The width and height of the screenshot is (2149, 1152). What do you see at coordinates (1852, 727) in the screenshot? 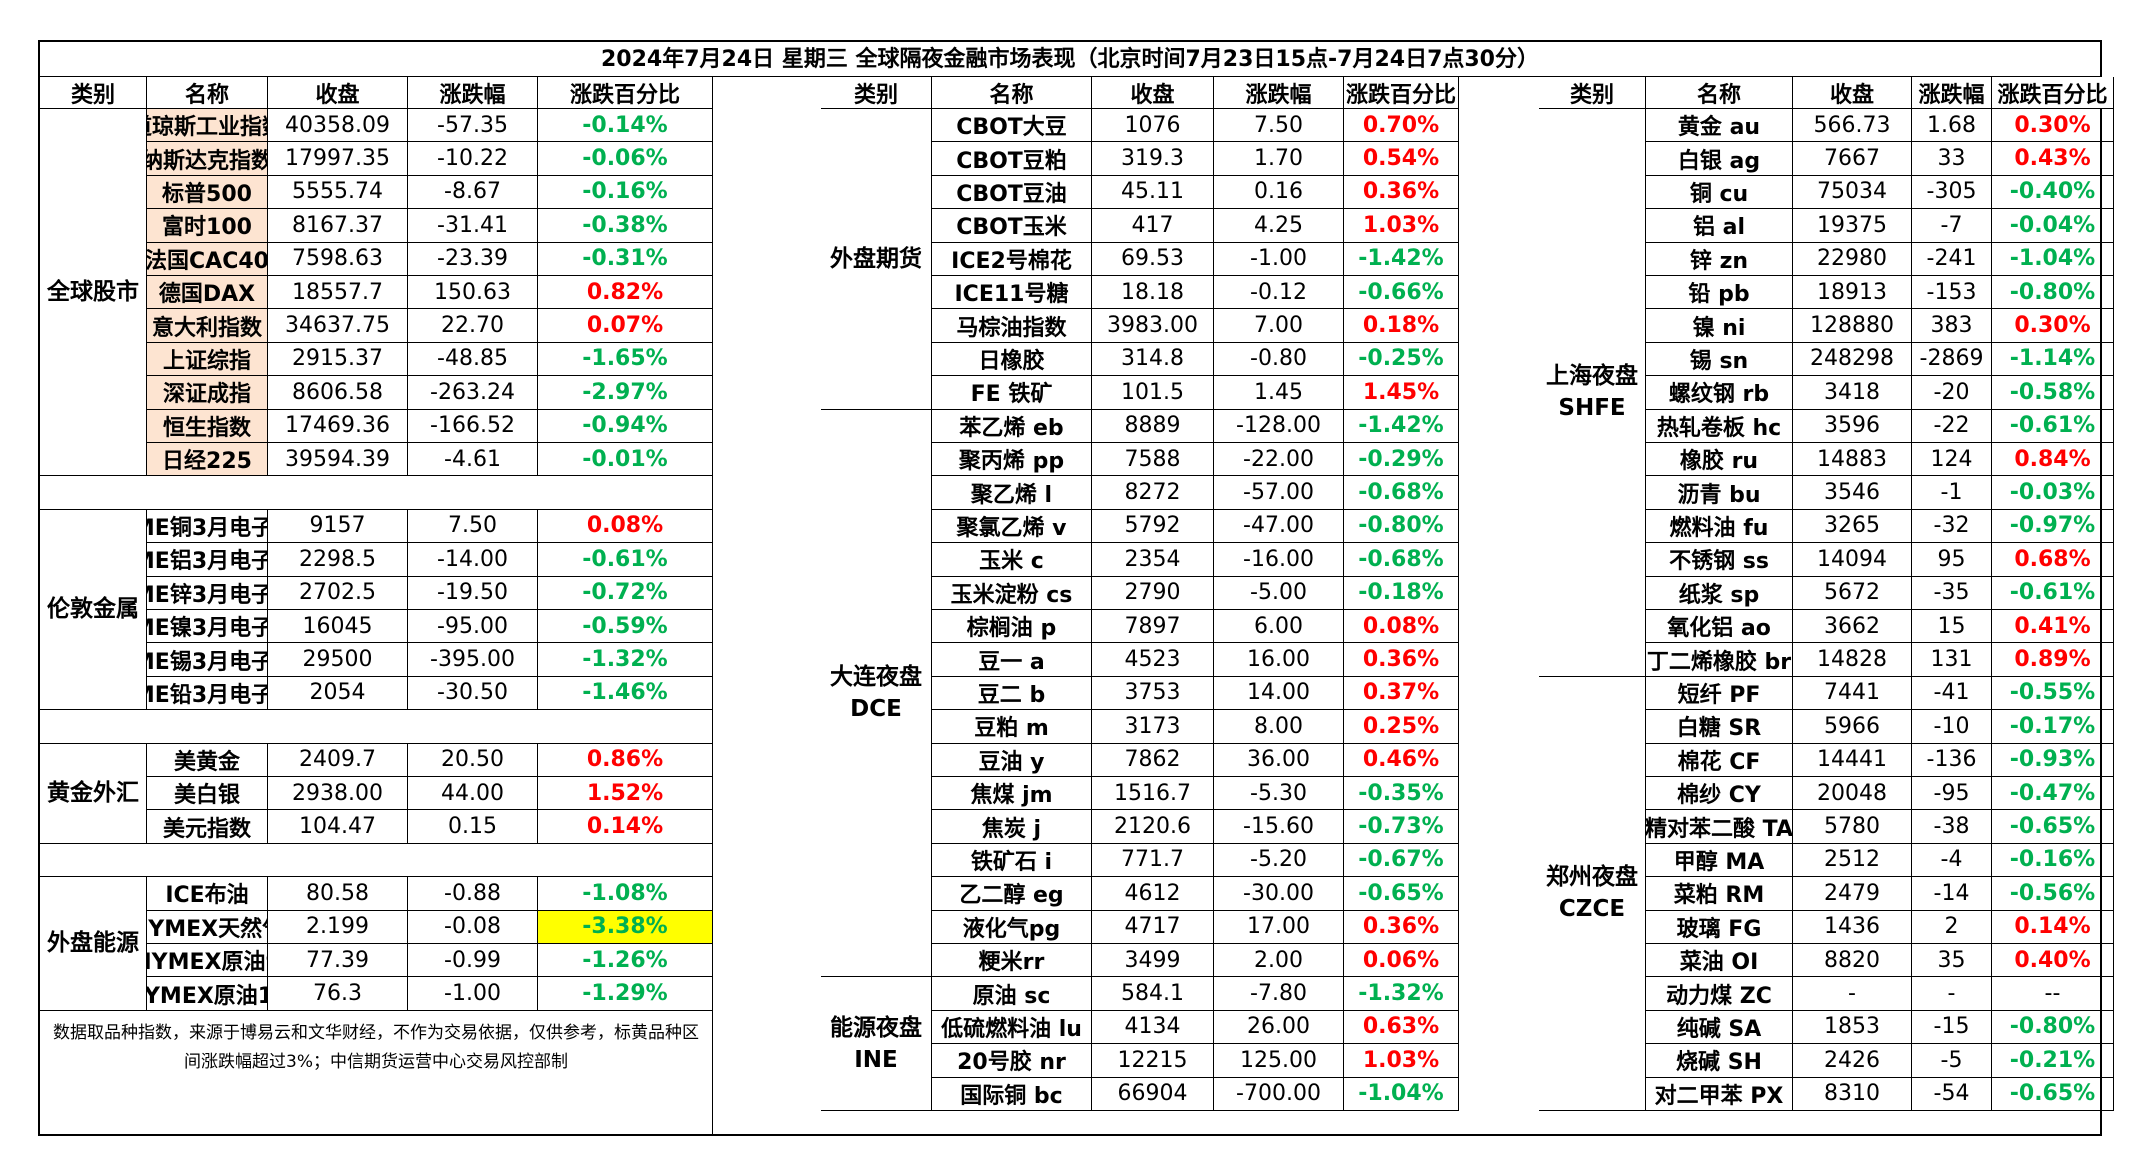
I see `close-value: 5966` at bounding box center [1852, 727].